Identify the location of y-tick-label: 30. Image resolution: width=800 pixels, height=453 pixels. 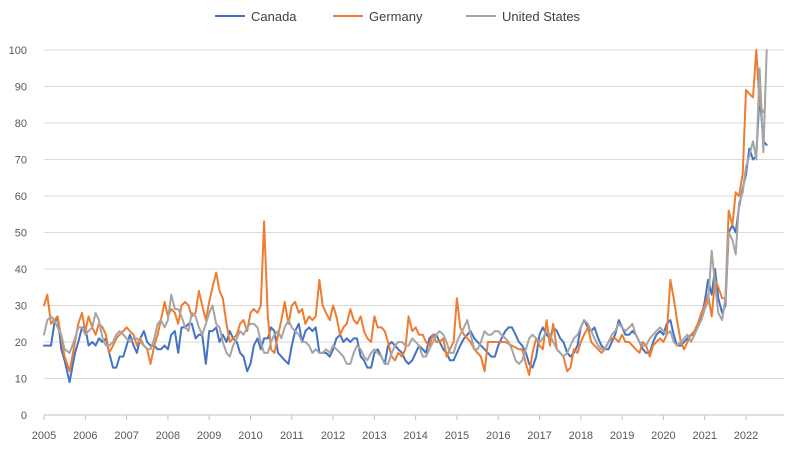
(21, 307).